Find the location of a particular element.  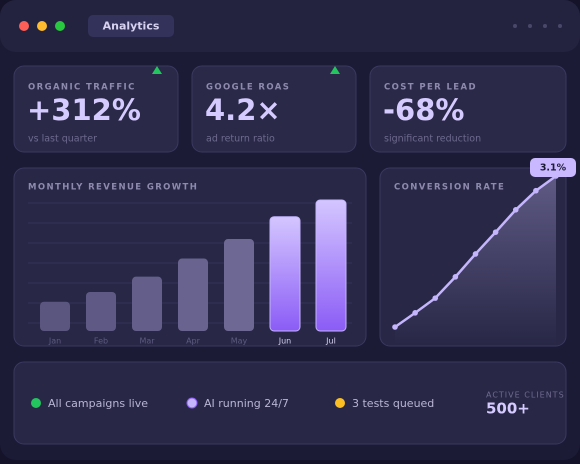

kpi-note: ad return ratio is located at coordinates (240, 139).